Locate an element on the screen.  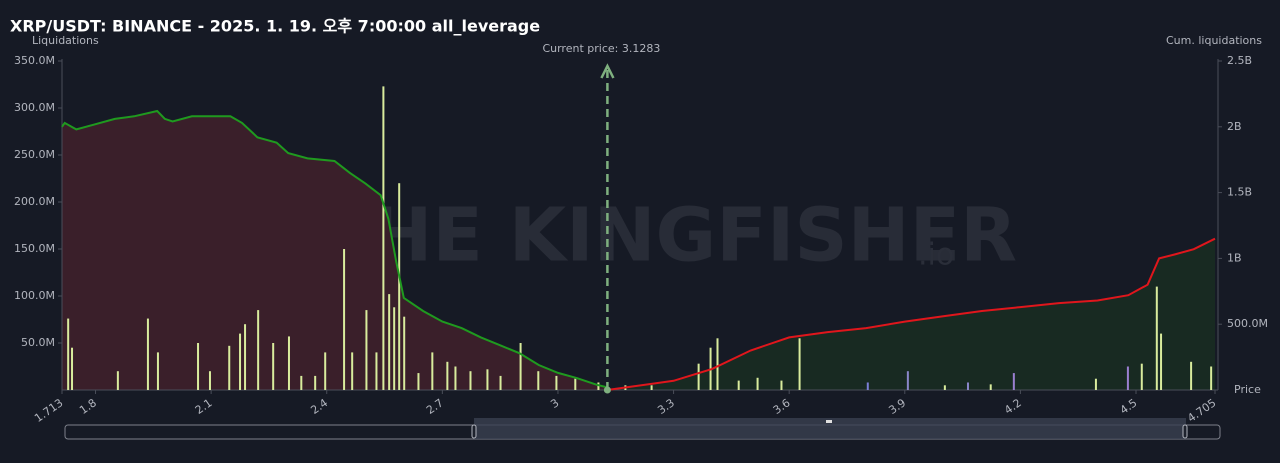
x-tick-label: 2.1 is located at coordinates (204, 406).